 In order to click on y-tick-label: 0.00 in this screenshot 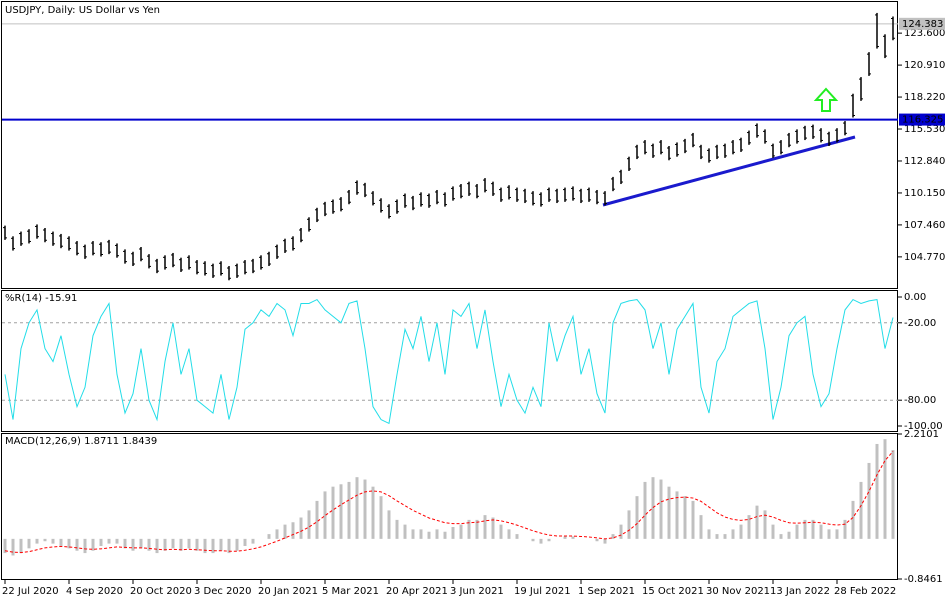, I will do `click(915, 297)`.